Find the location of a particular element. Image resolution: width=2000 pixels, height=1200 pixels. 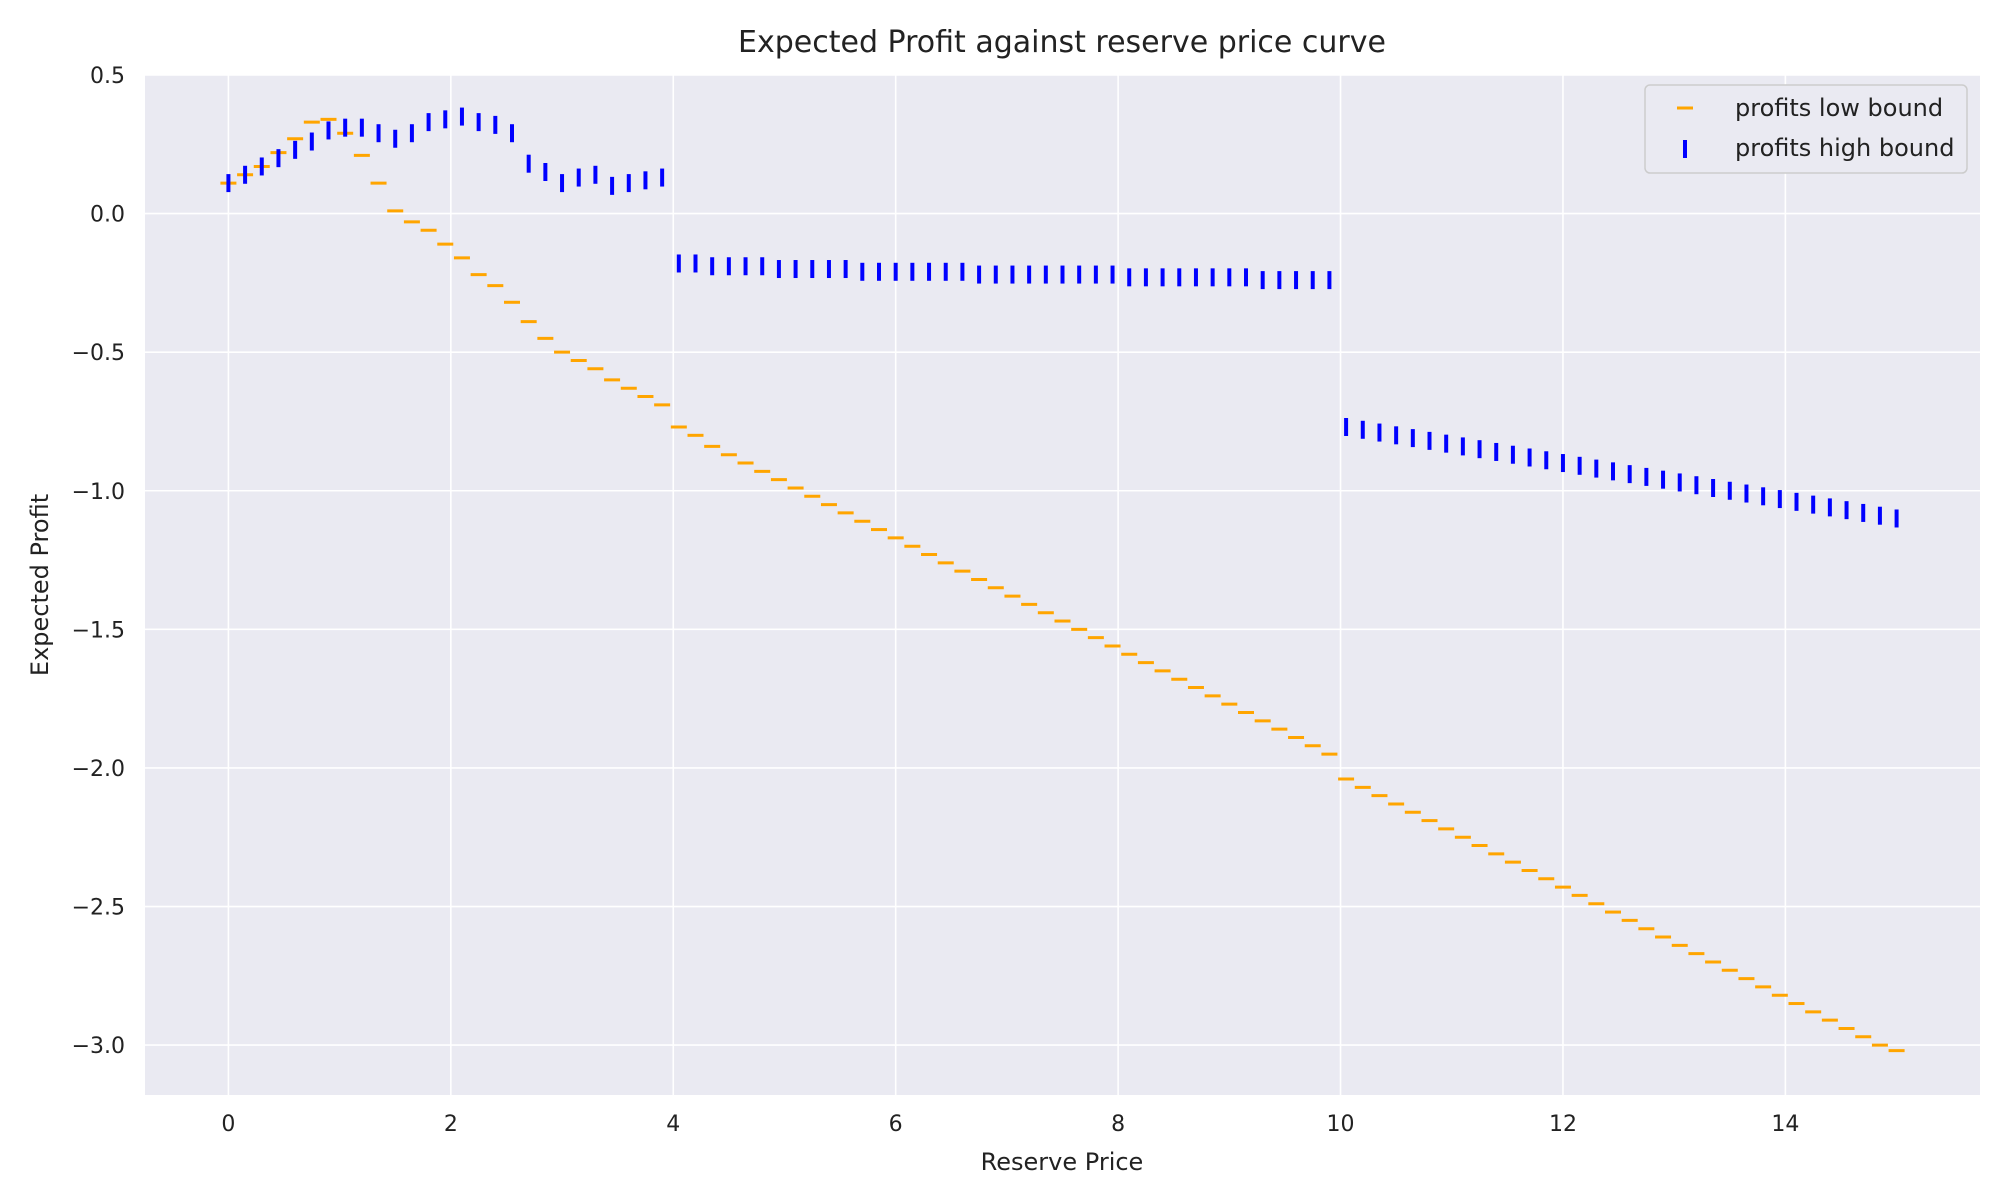

y-tick-label: 0.5 is located at coordinates (107, 76).